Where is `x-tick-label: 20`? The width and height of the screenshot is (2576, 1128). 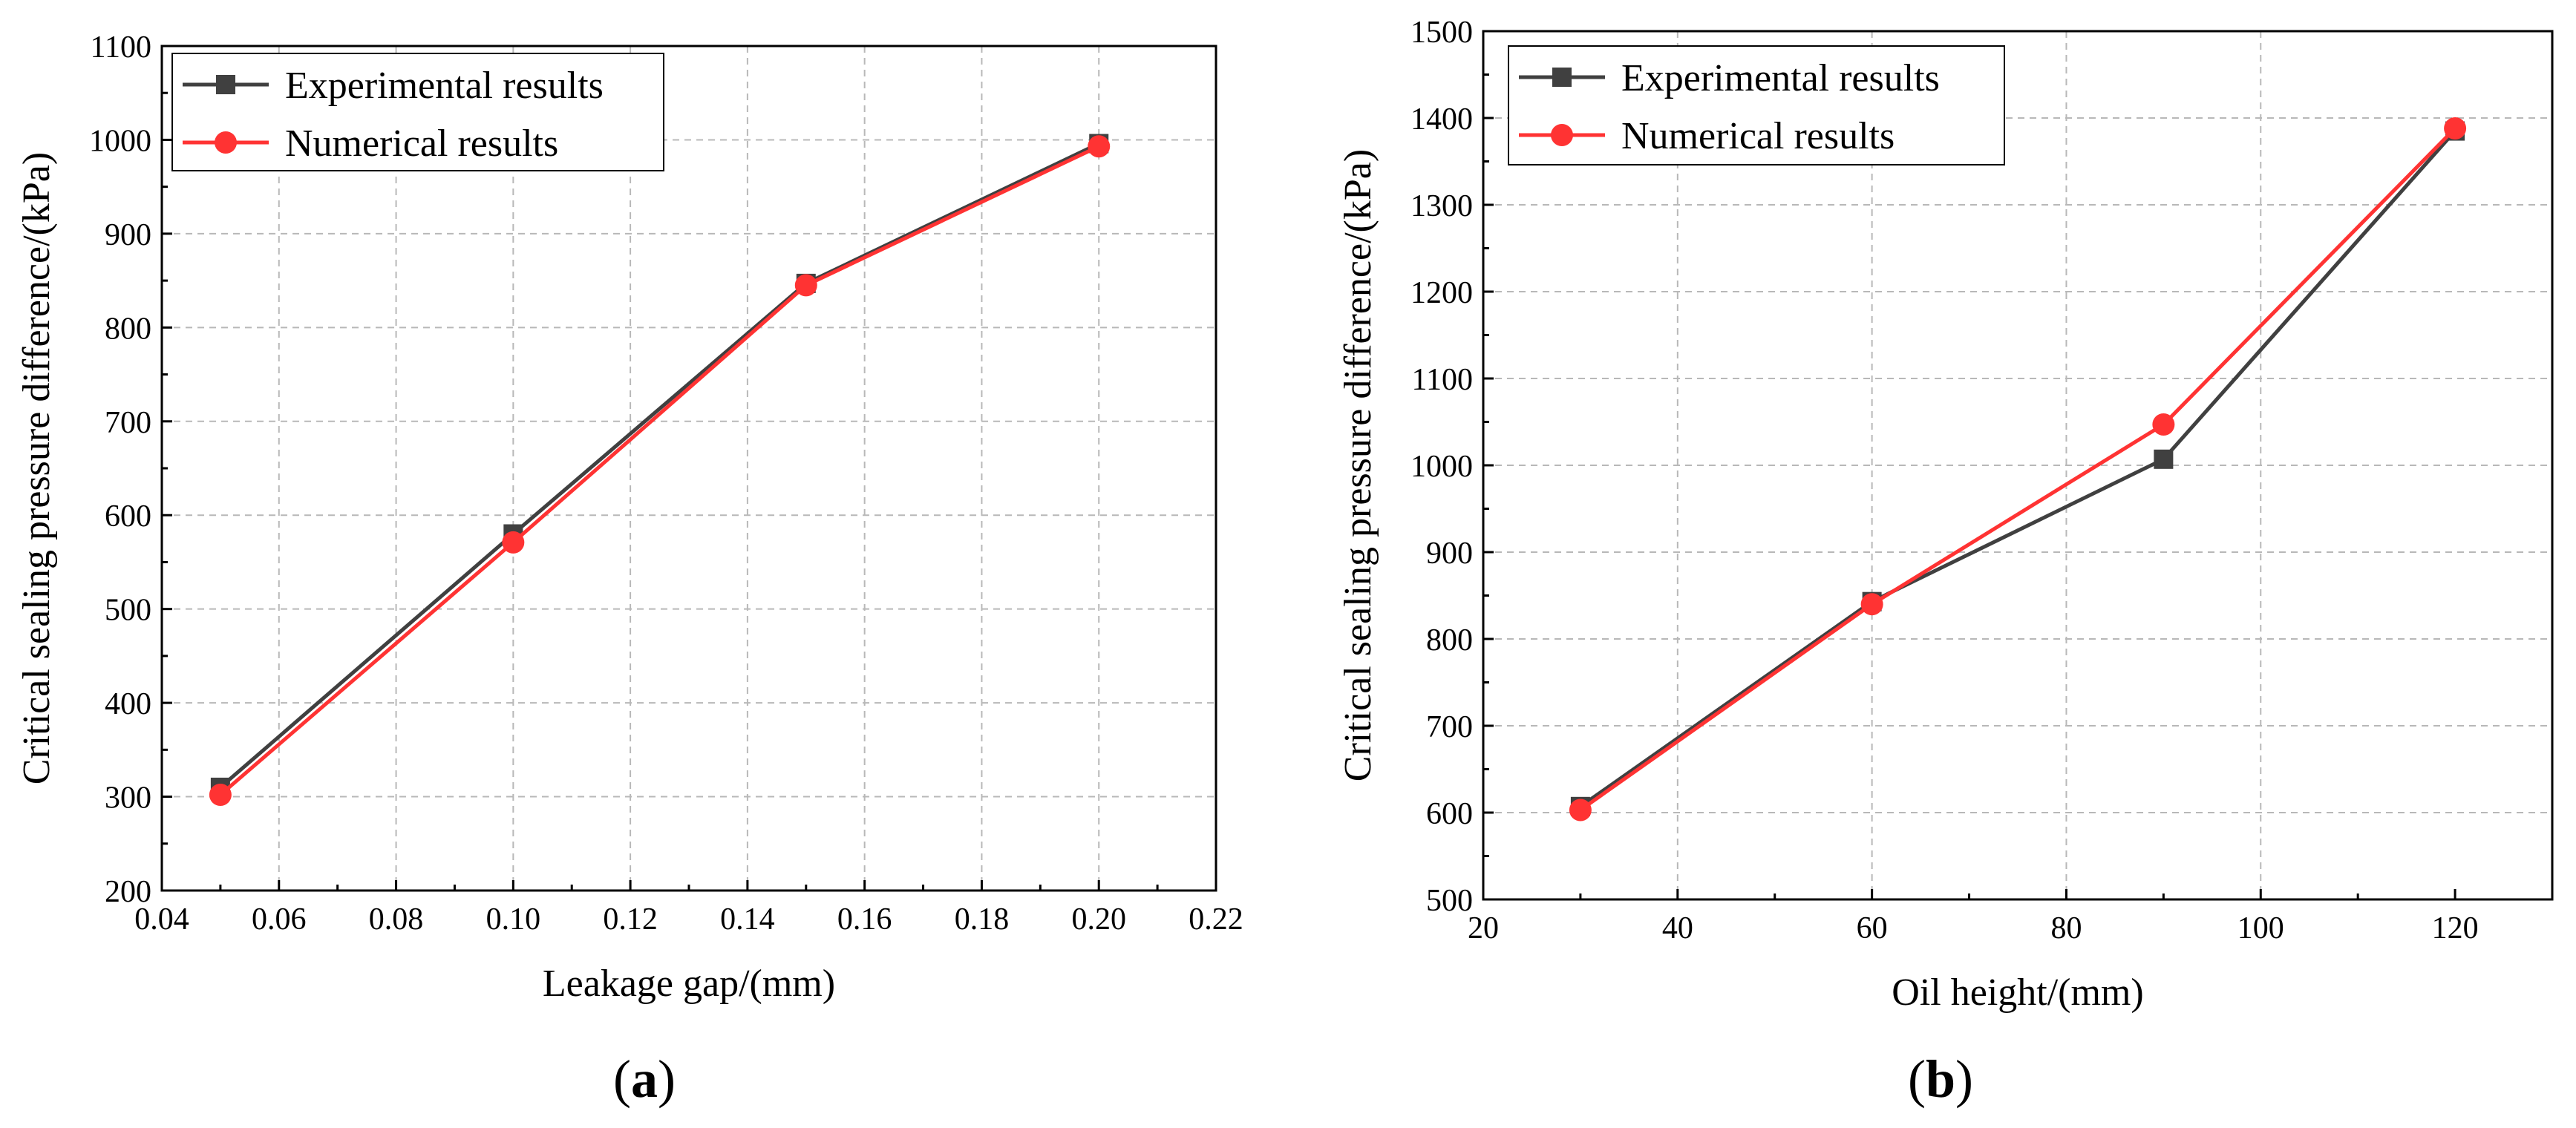 x-tick-label: 20 is located at coordinates (1483, 928).